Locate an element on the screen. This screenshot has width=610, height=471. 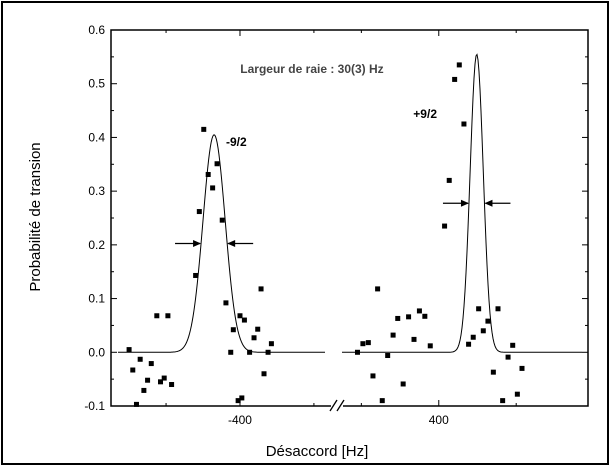
axis-break-gap is located at coordinates (337, 406).